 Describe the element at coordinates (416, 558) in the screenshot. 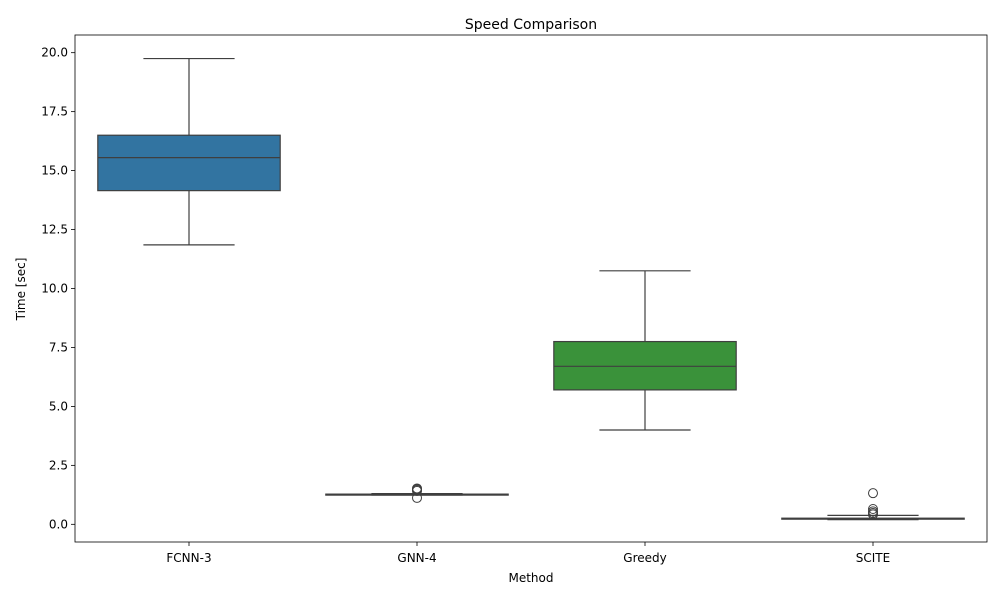

I see `x-tick-label: GNN-4` at that location.